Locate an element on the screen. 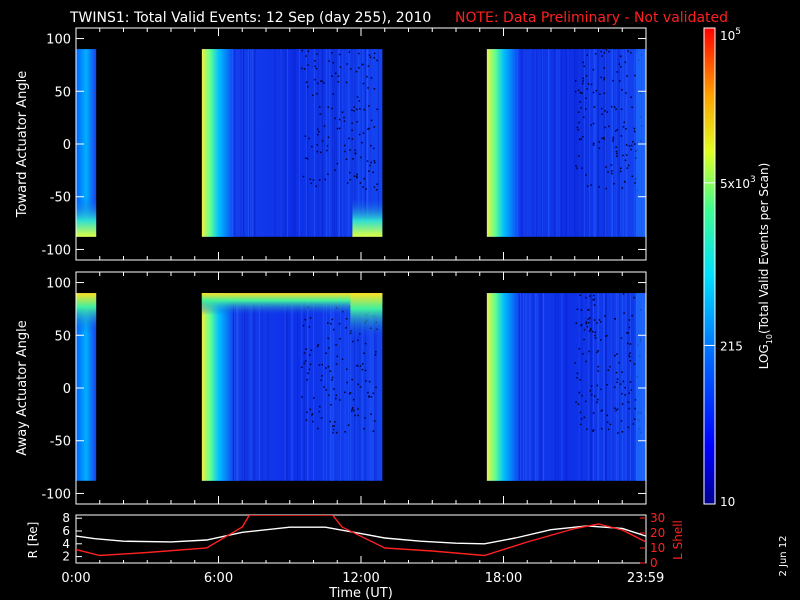 This screenshot has width=800, height=600. panel-orbit-frame is located at coordinates (361, 539).